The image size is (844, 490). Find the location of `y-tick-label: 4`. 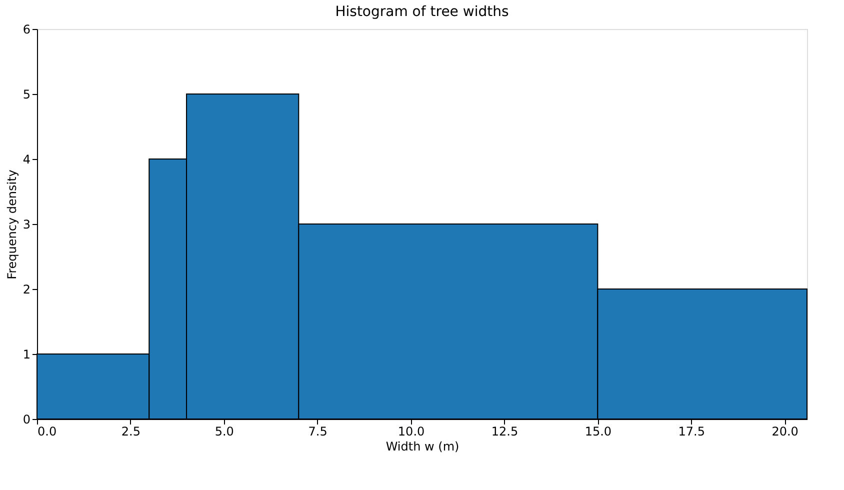

y-tick-label: 4 is located at coordinates (26, 159).